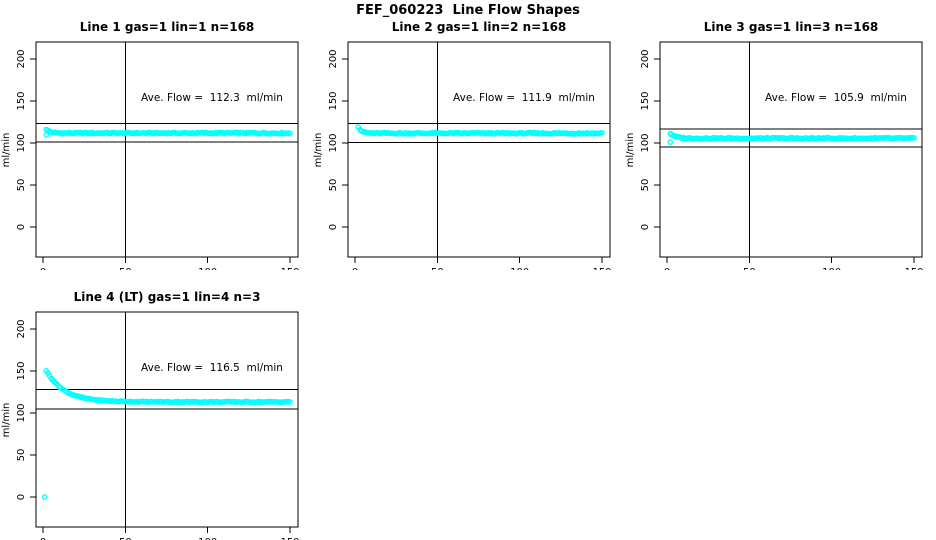 This screenshot has width=936, height=540. I want to click on axes-layer: 050100150200050100150, so click(158, 159).